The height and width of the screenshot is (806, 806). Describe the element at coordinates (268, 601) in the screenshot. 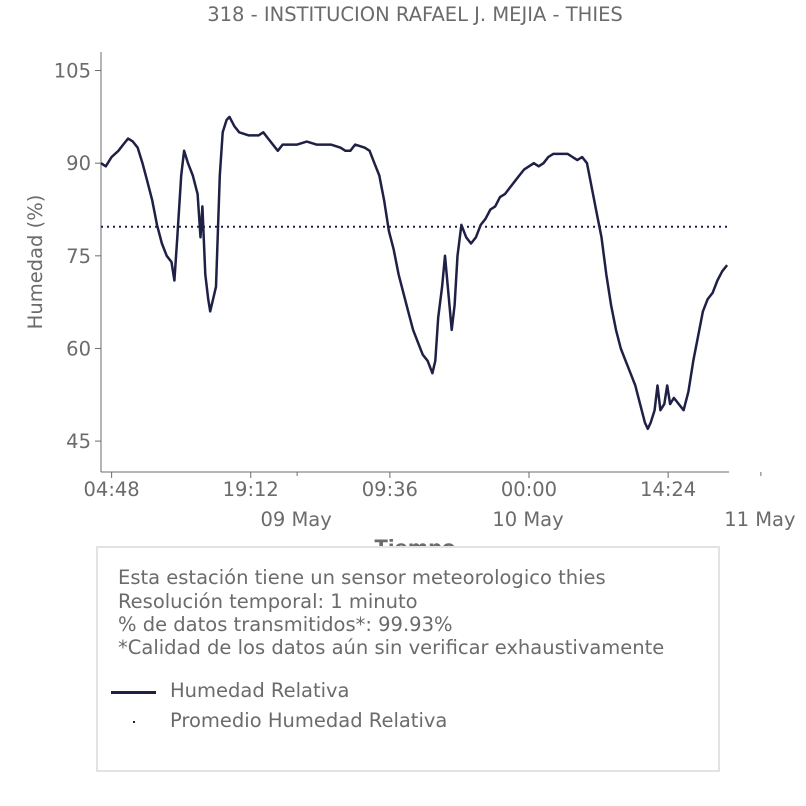

I see `info-resolution-text: Resolución temporal: 1 minuto` at that location.